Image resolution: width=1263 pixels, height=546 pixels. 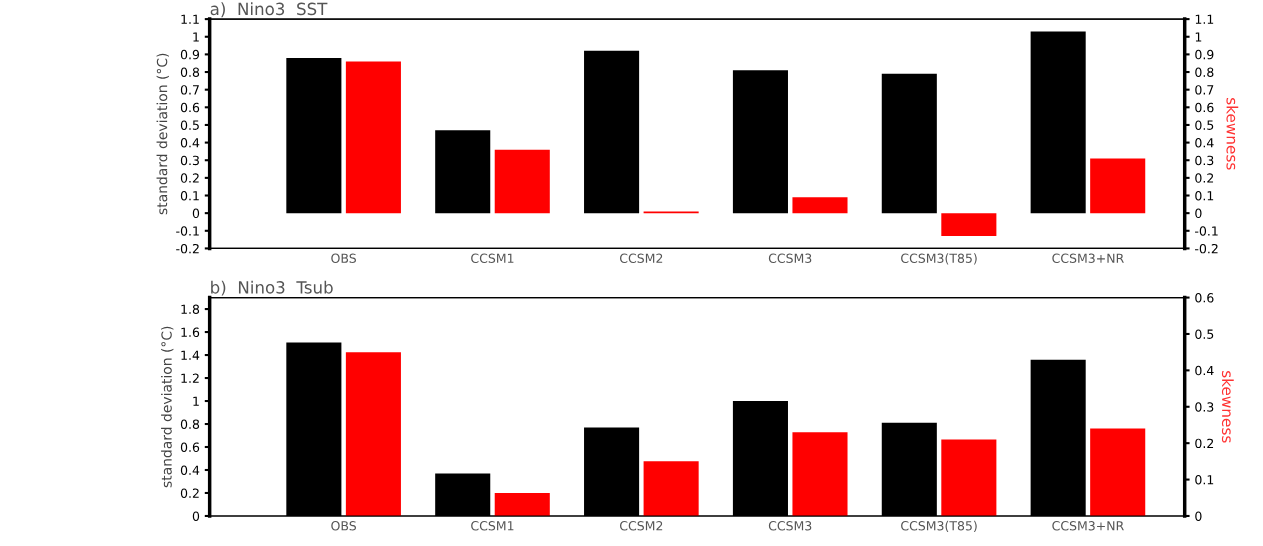 I want to click on y2-tick-label: 0.8, so click(x=1204, y=72).